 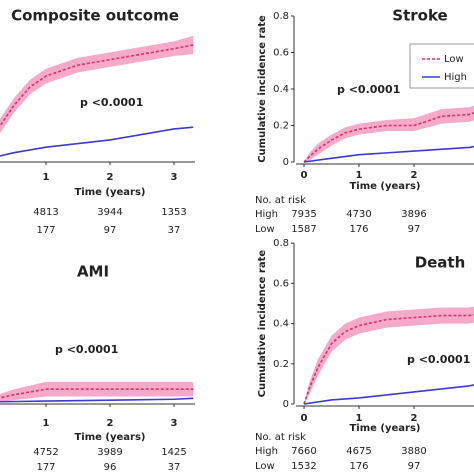 What do you see at coordinates (455, 77) in the screenshot?
I see `legend-label: High` at bounding box center [455, 77].